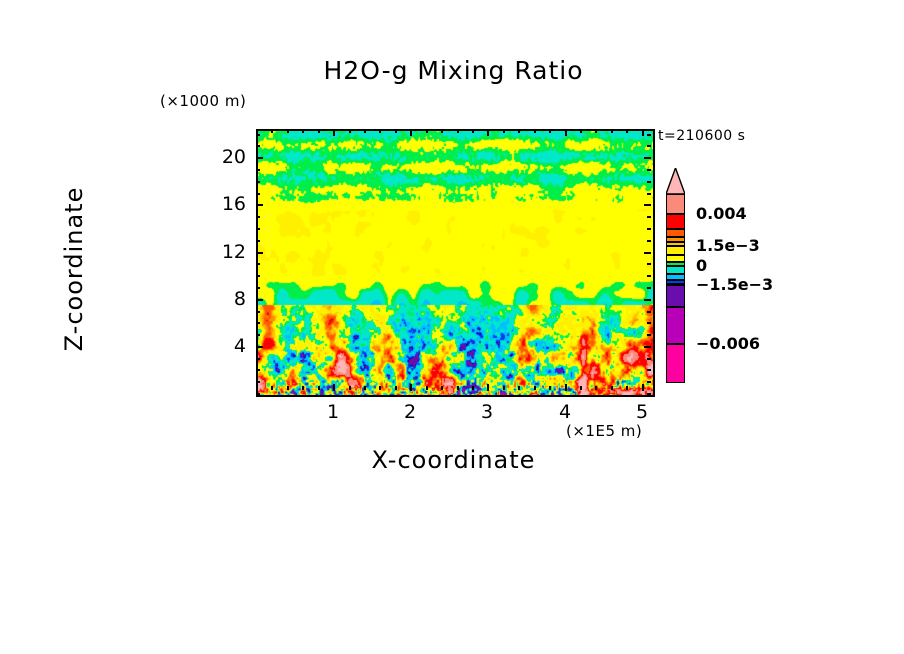 The image size is (904, 654). What do you see at coordinates (233, 252) in the screenshot?
I see `y-tick-label: 12` at bounding box center [233, 252].